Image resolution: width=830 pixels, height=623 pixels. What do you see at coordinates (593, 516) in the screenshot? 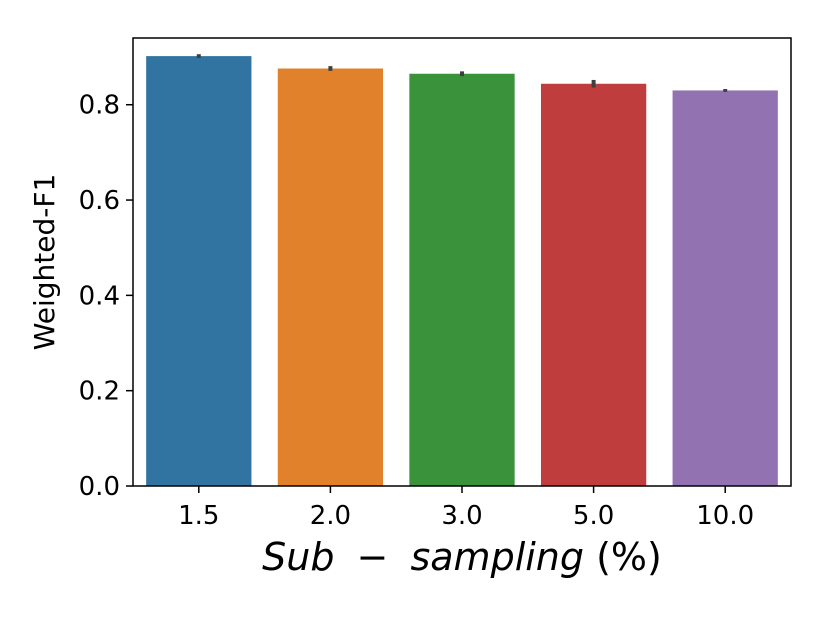
I see `x-tick-label: 5.0` at bounding box center [593, 516].